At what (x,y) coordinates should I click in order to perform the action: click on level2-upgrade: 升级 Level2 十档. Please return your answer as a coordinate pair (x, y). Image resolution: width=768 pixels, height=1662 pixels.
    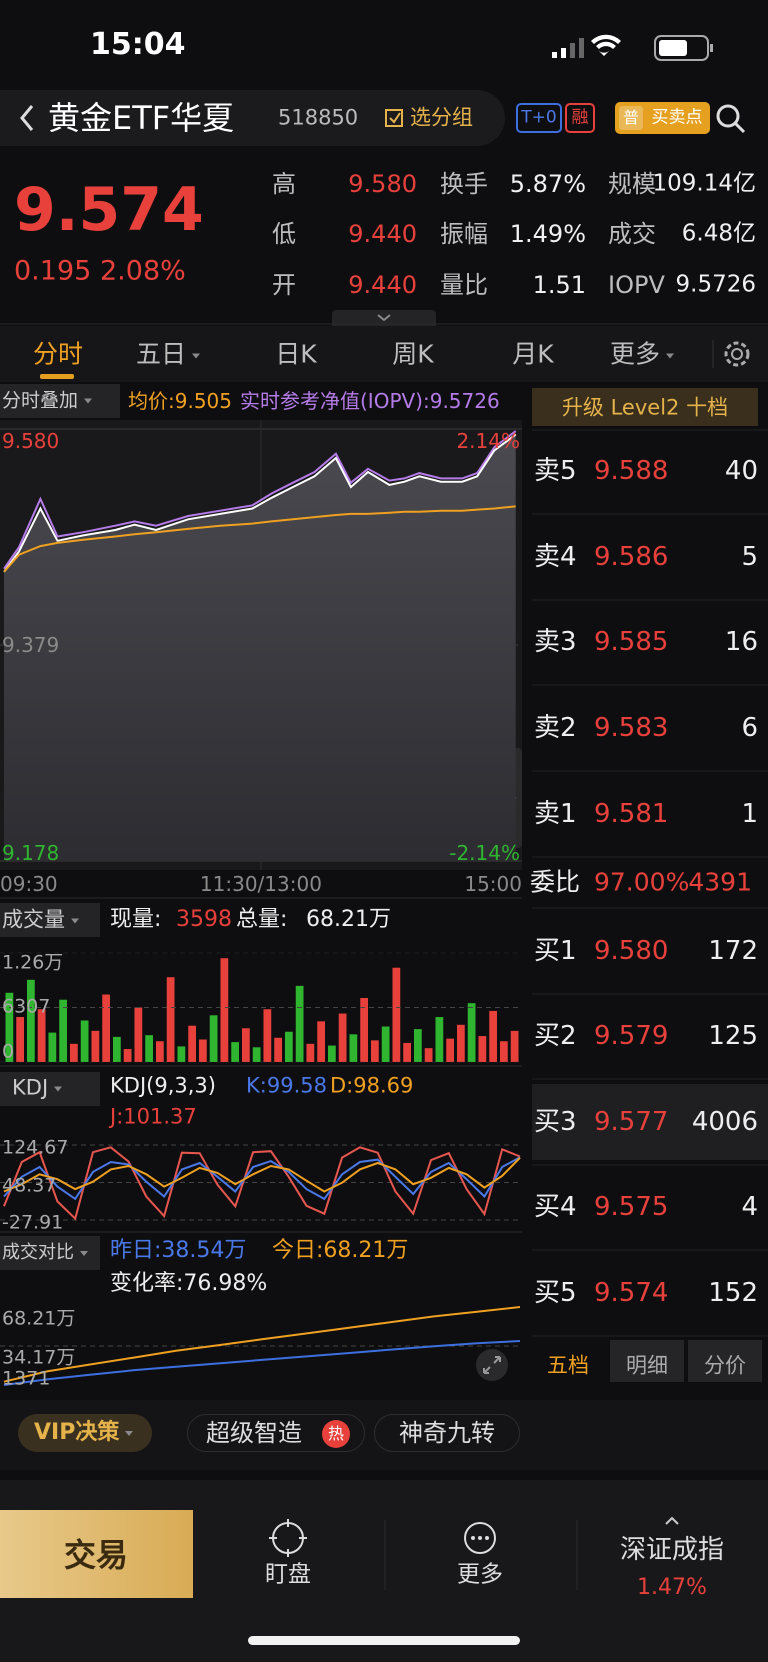
    Looking at the image, I should click on (645, 407).